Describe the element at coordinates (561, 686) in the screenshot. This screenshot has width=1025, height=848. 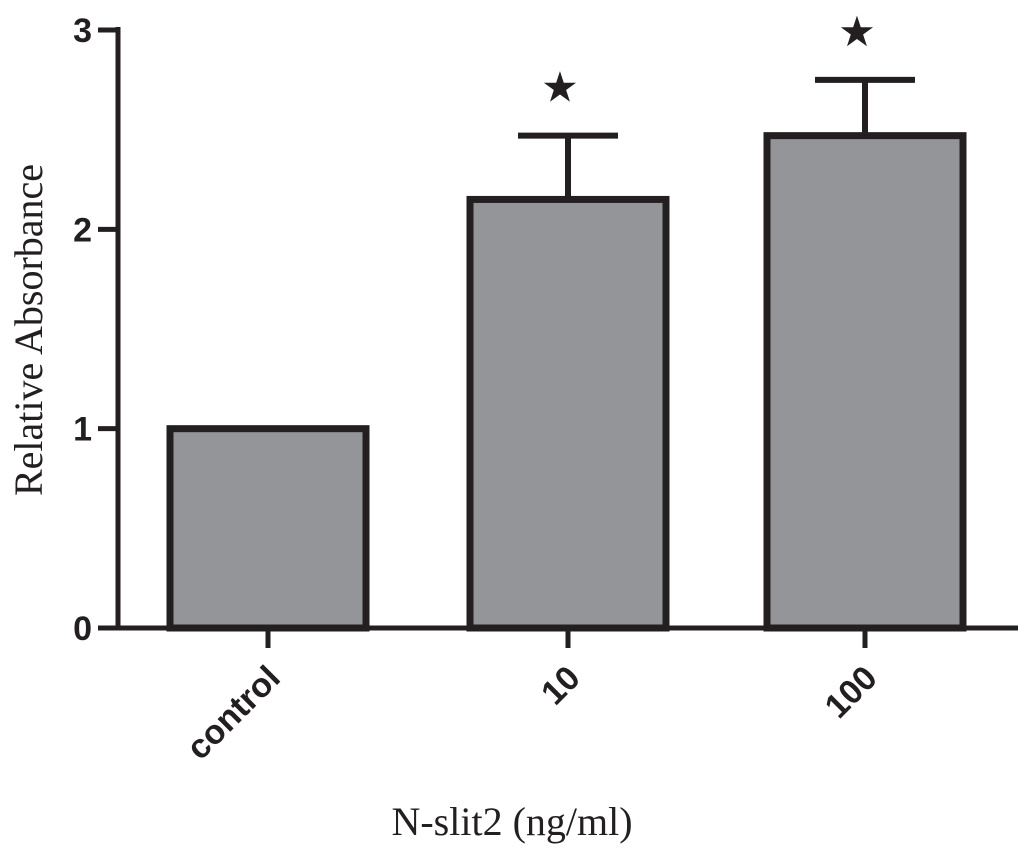
I see `x-tick-label: 10` at that location.